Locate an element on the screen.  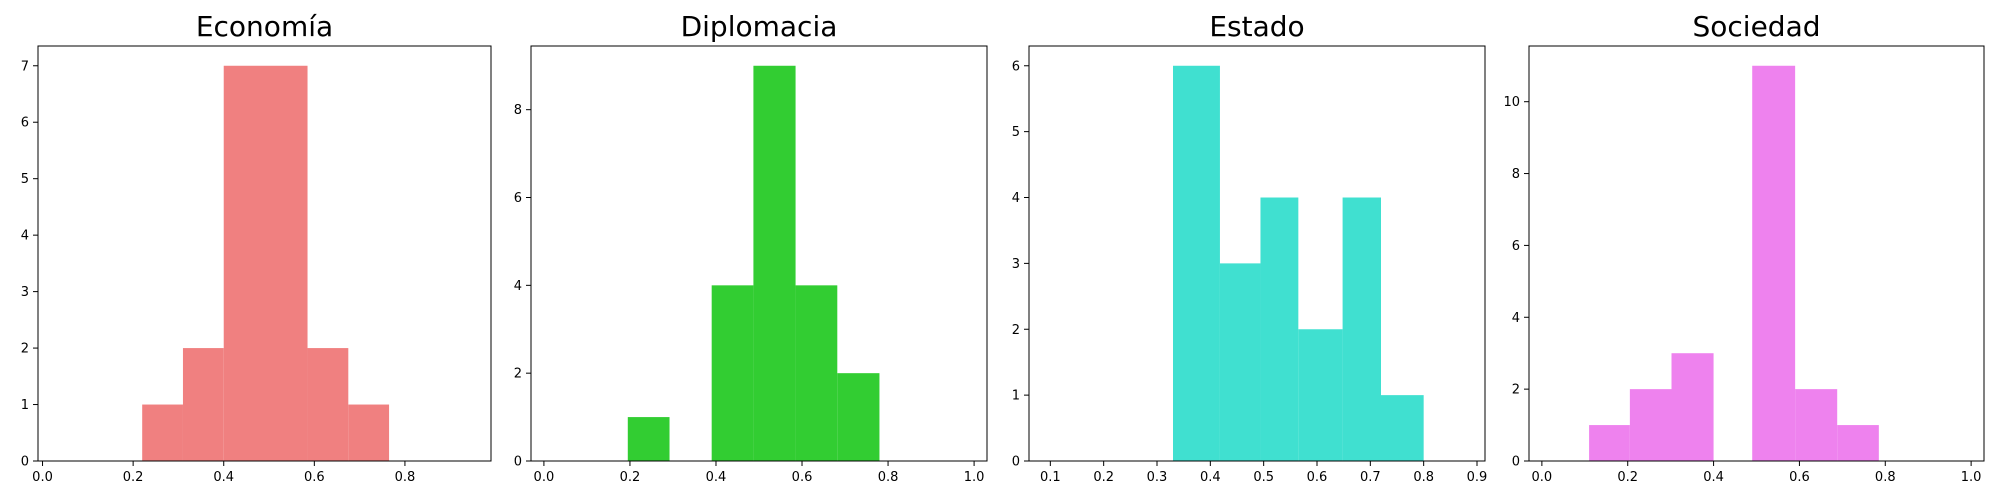
panel-title: Estado is located at coordinates (1256, 26).